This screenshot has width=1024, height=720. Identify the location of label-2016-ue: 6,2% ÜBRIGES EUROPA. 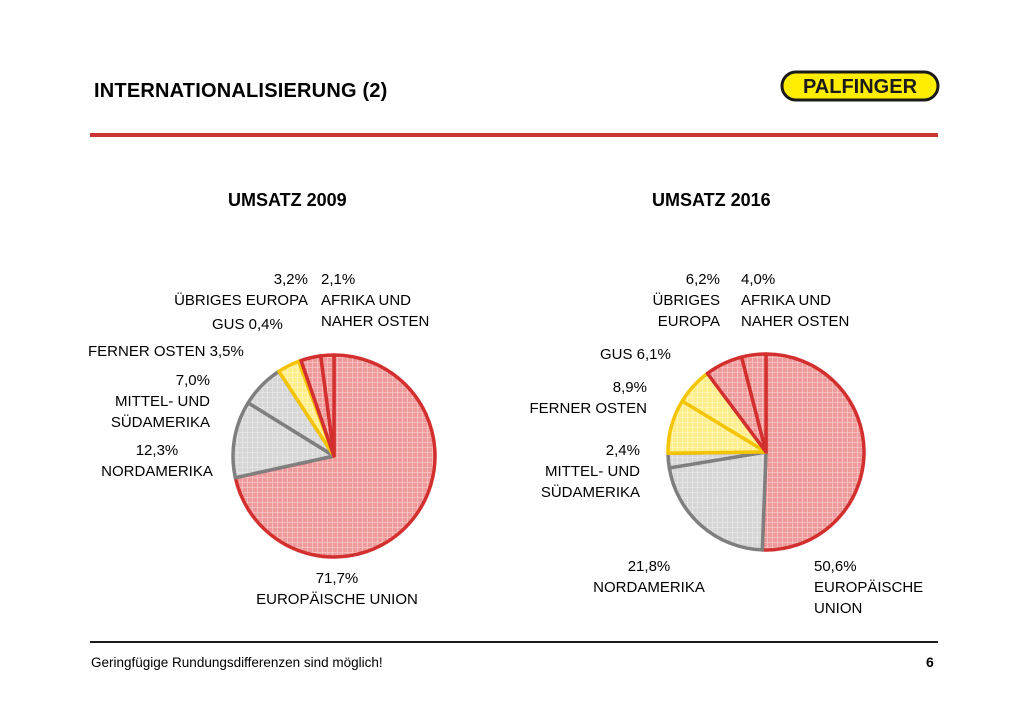
(660, 300).